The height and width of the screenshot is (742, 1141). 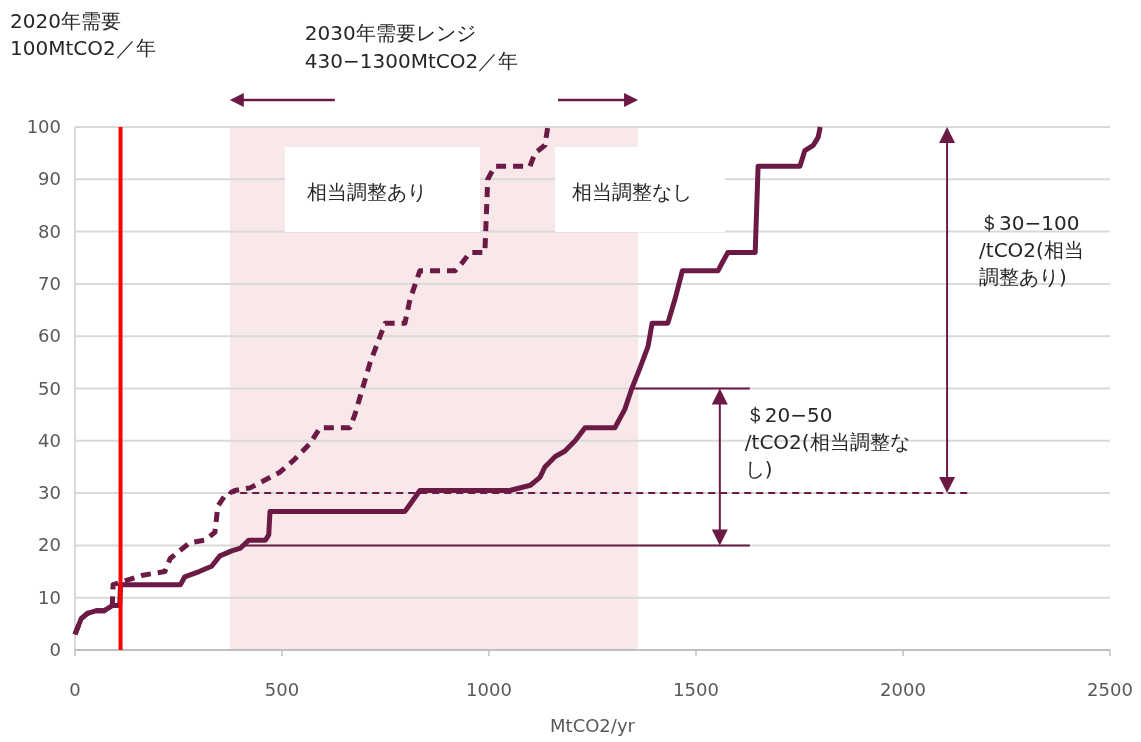 I want to click on y-tick-label: 100, so click(x=43, y=126).